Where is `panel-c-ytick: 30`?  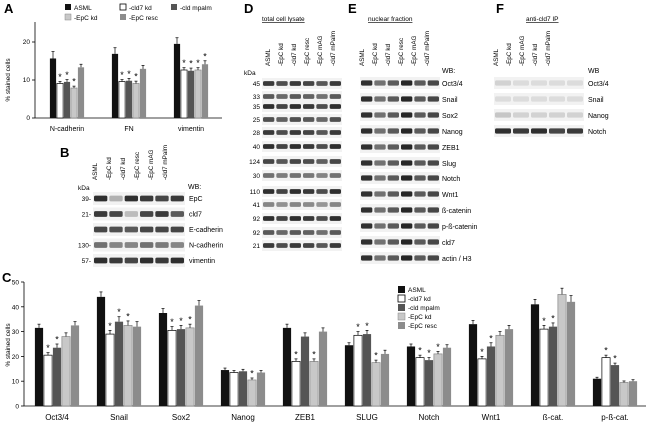 panel-c-ytick: 30 is located at coordinates (16, 332).